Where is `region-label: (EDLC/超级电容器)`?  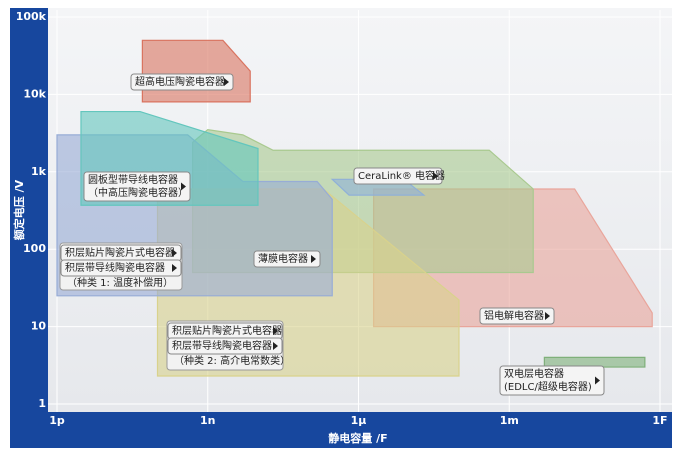 region-label: (EDLC/超级电容器) is located at coordinates (548, 386).